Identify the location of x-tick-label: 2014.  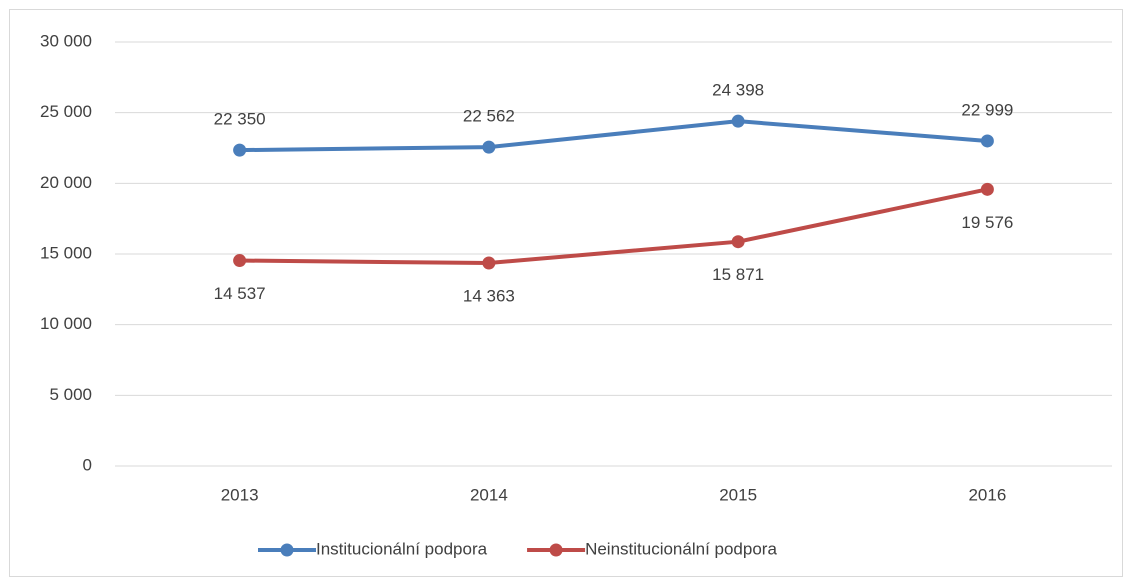
(489, 494).